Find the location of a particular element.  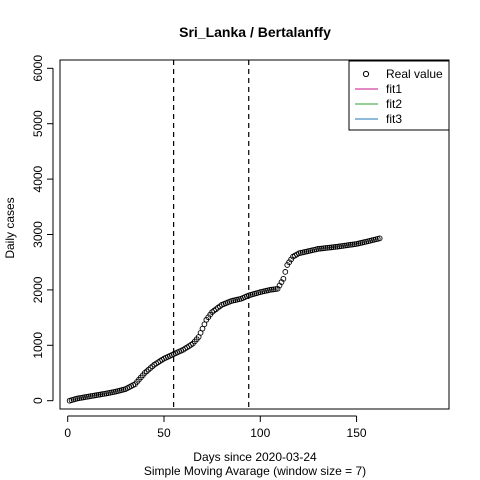

x-tick-label: 0 is located at coordinates (67, 433).